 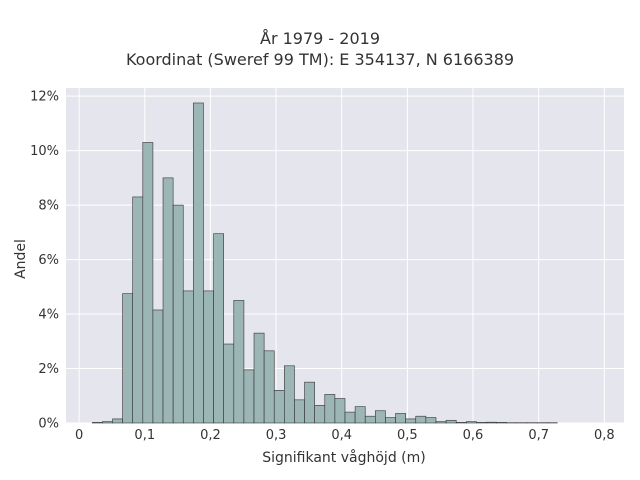 I want to click on x-axis-ticks: 0 0,1 0,2 0,3 0,4 0,5 0,6 0,7 0,8, so click(x=345, y=435).